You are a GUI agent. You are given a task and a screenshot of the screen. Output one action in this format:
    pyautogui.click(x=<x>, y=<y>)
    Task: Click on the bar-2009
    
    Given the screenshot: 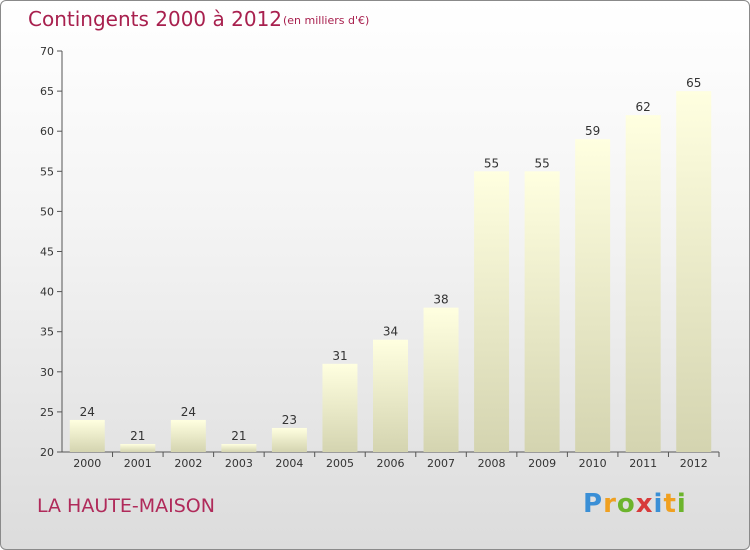 What is the action you would take?
    pyautogui.click(x=542, y=312)
    